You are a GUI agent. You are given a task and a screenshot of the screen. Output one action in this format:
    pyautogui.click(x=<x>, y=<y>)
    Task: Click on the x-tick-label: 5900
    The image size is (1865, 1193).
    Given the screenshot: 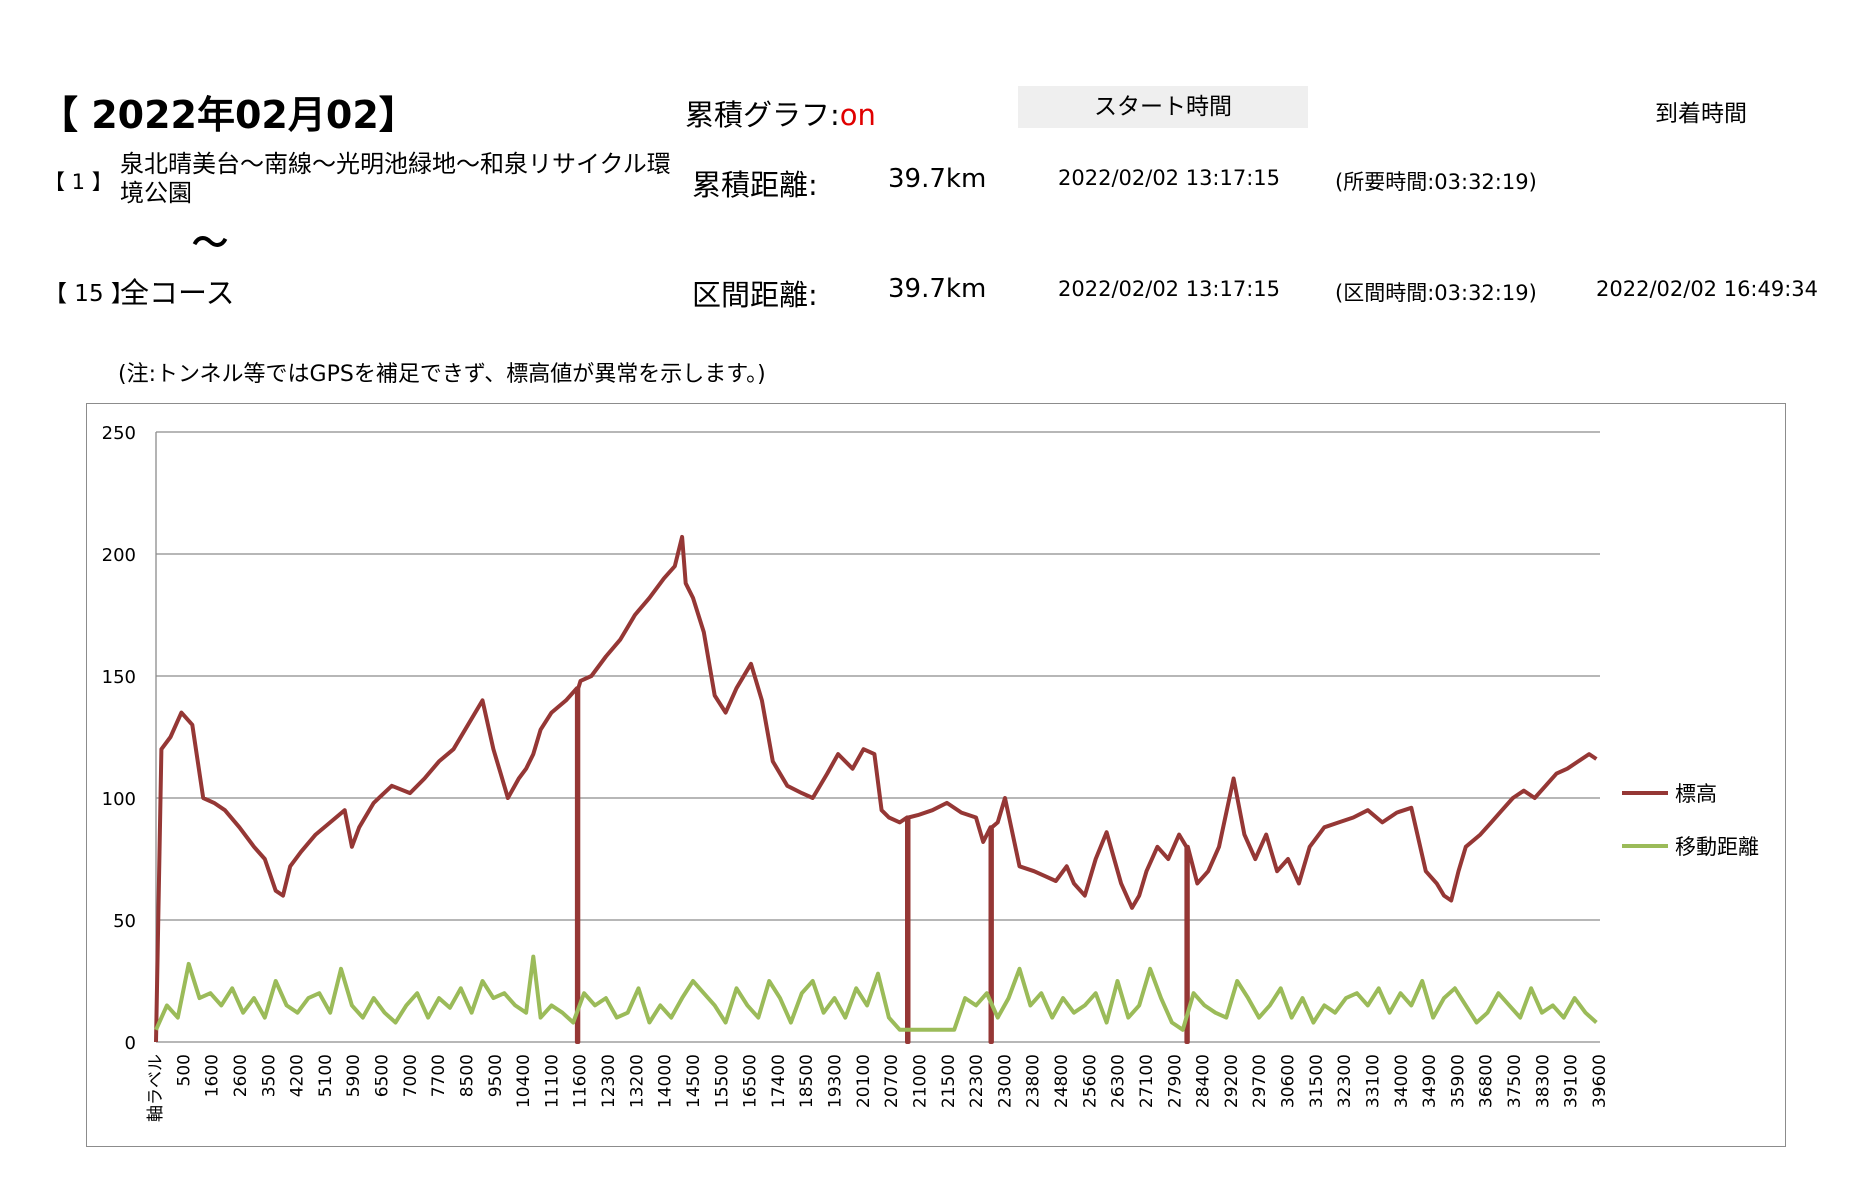 What is the action you would take?
    pyautogui.click(x=354, y=1075)
    